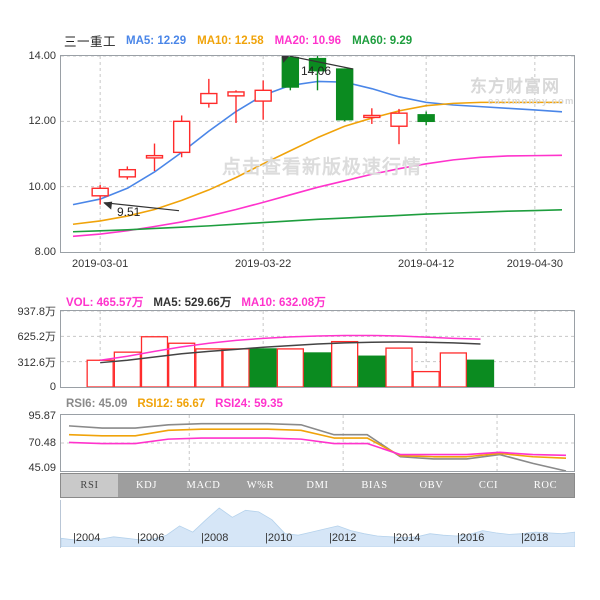  What do you see at coordinates (192, 303) in the screenshot?
I see `vol-ma5: MA5: 529.66万` at bounding box center [192, 303].